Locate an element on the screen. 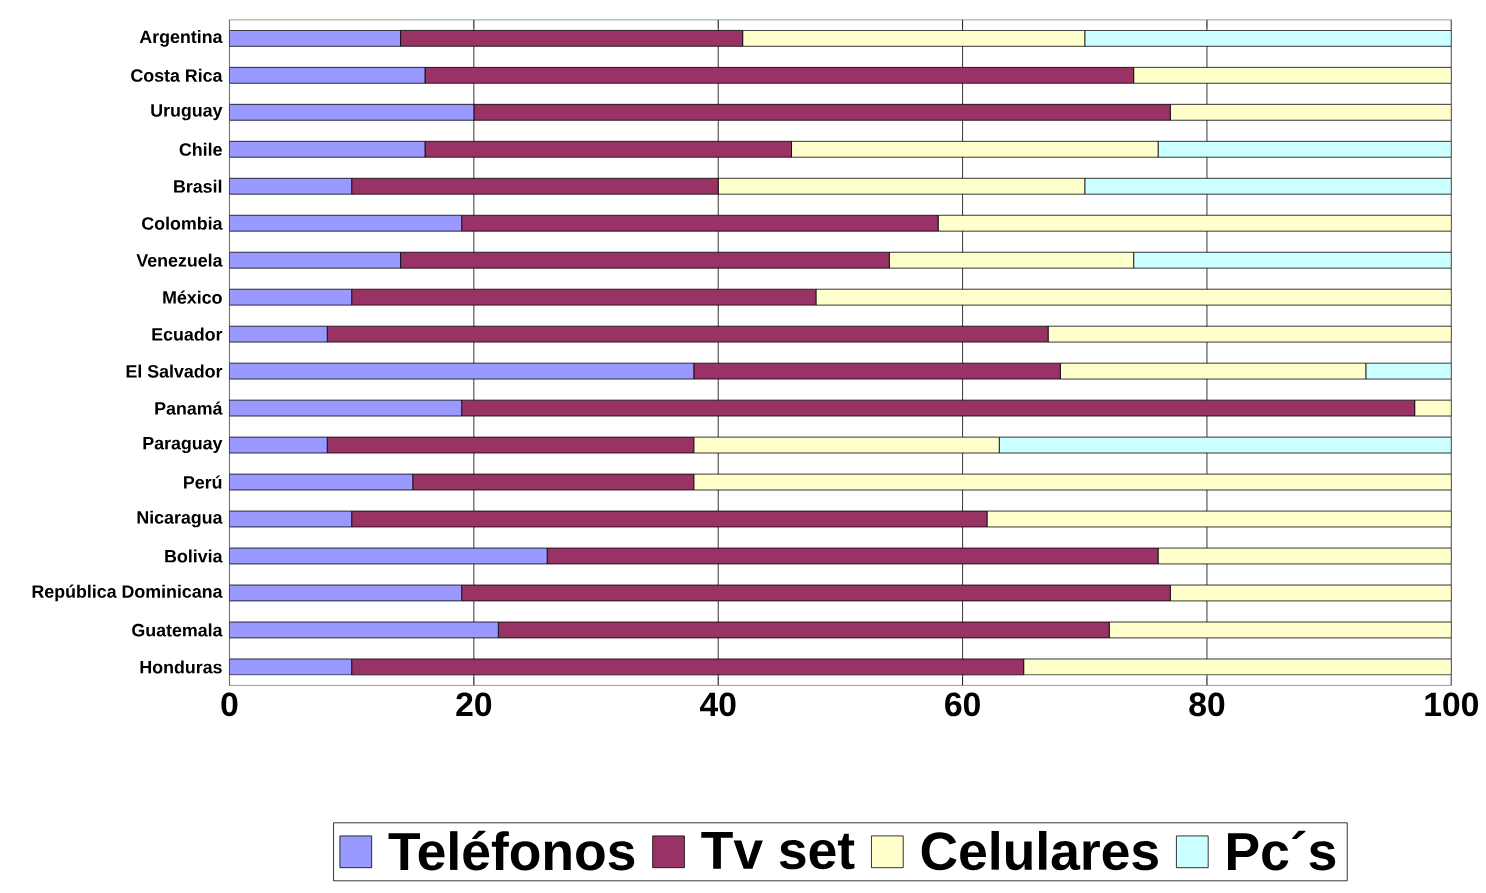  y-tick-label: Costa Rica is located at coordinates (177, 75).